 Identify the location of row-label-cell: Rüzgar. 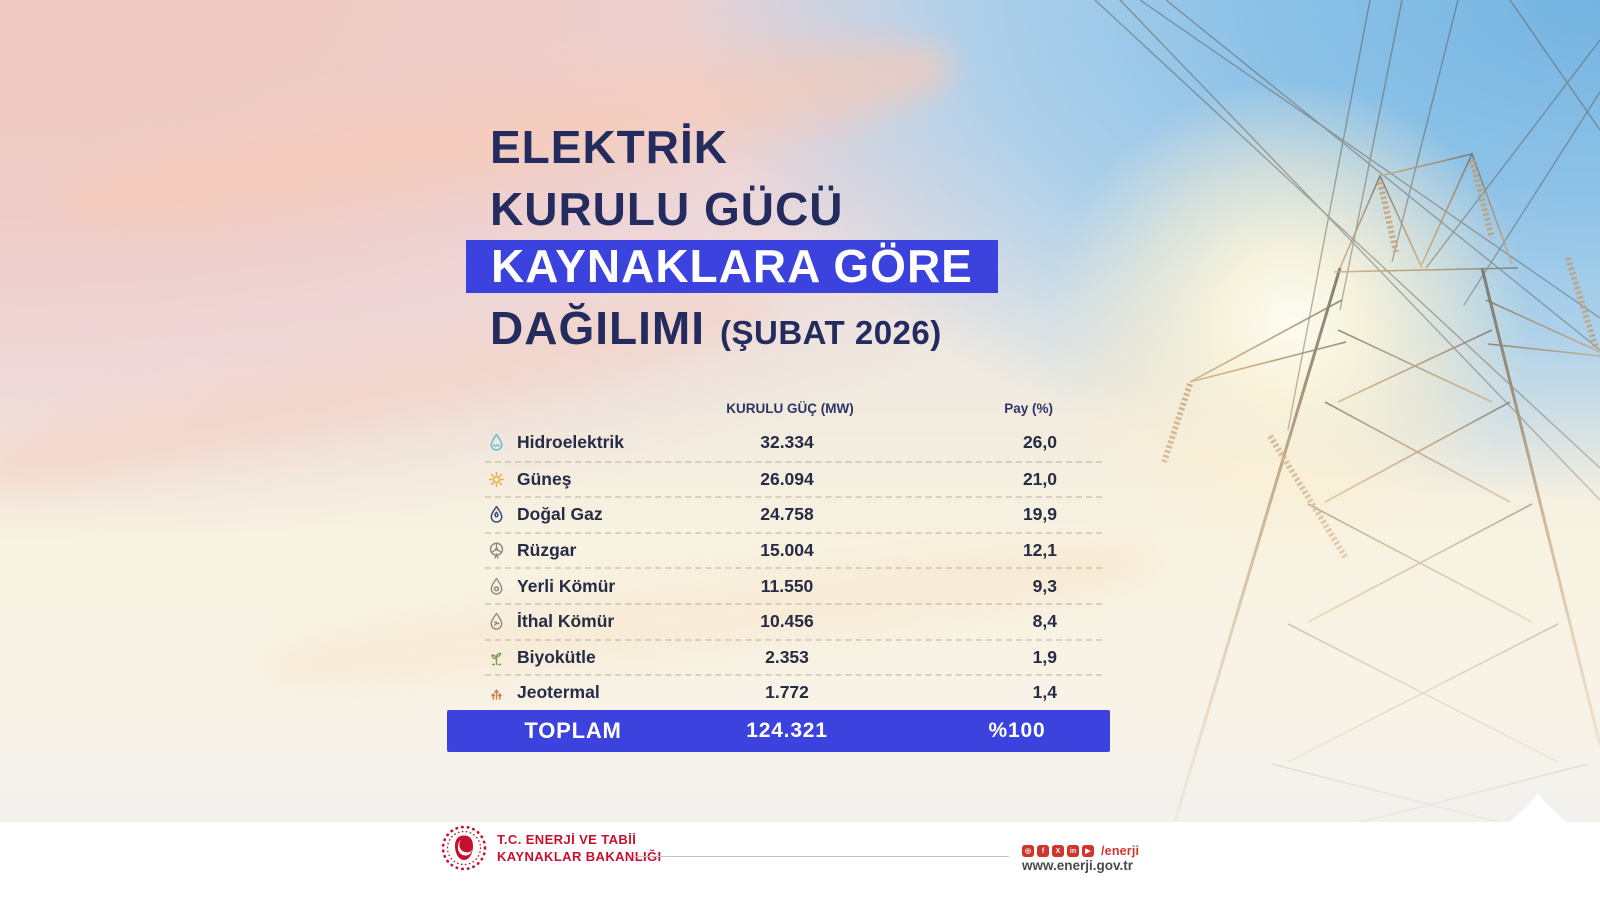
(607, 551).